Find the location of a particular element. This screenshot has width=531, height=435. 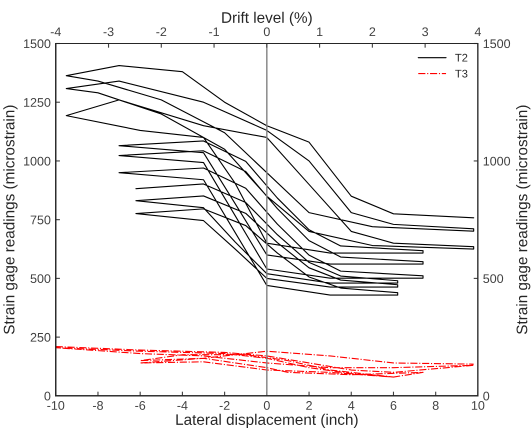

x2-axis-title: Drift level (%) is located at coordinates (267, 19).